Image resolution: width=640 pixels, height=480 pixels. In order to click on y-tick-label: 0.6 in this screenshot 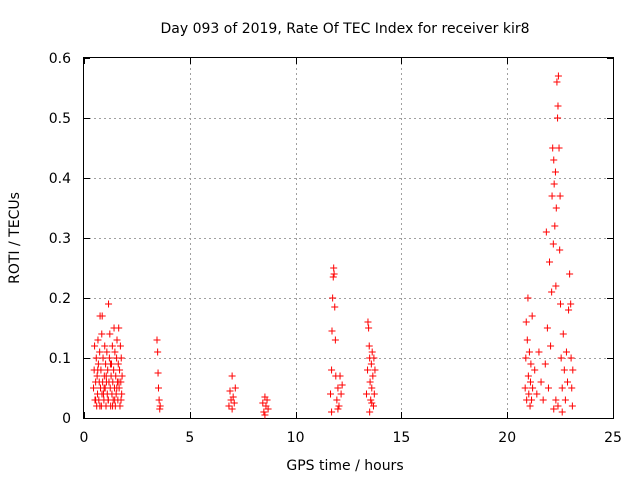, I will do `click(60, 59)`.